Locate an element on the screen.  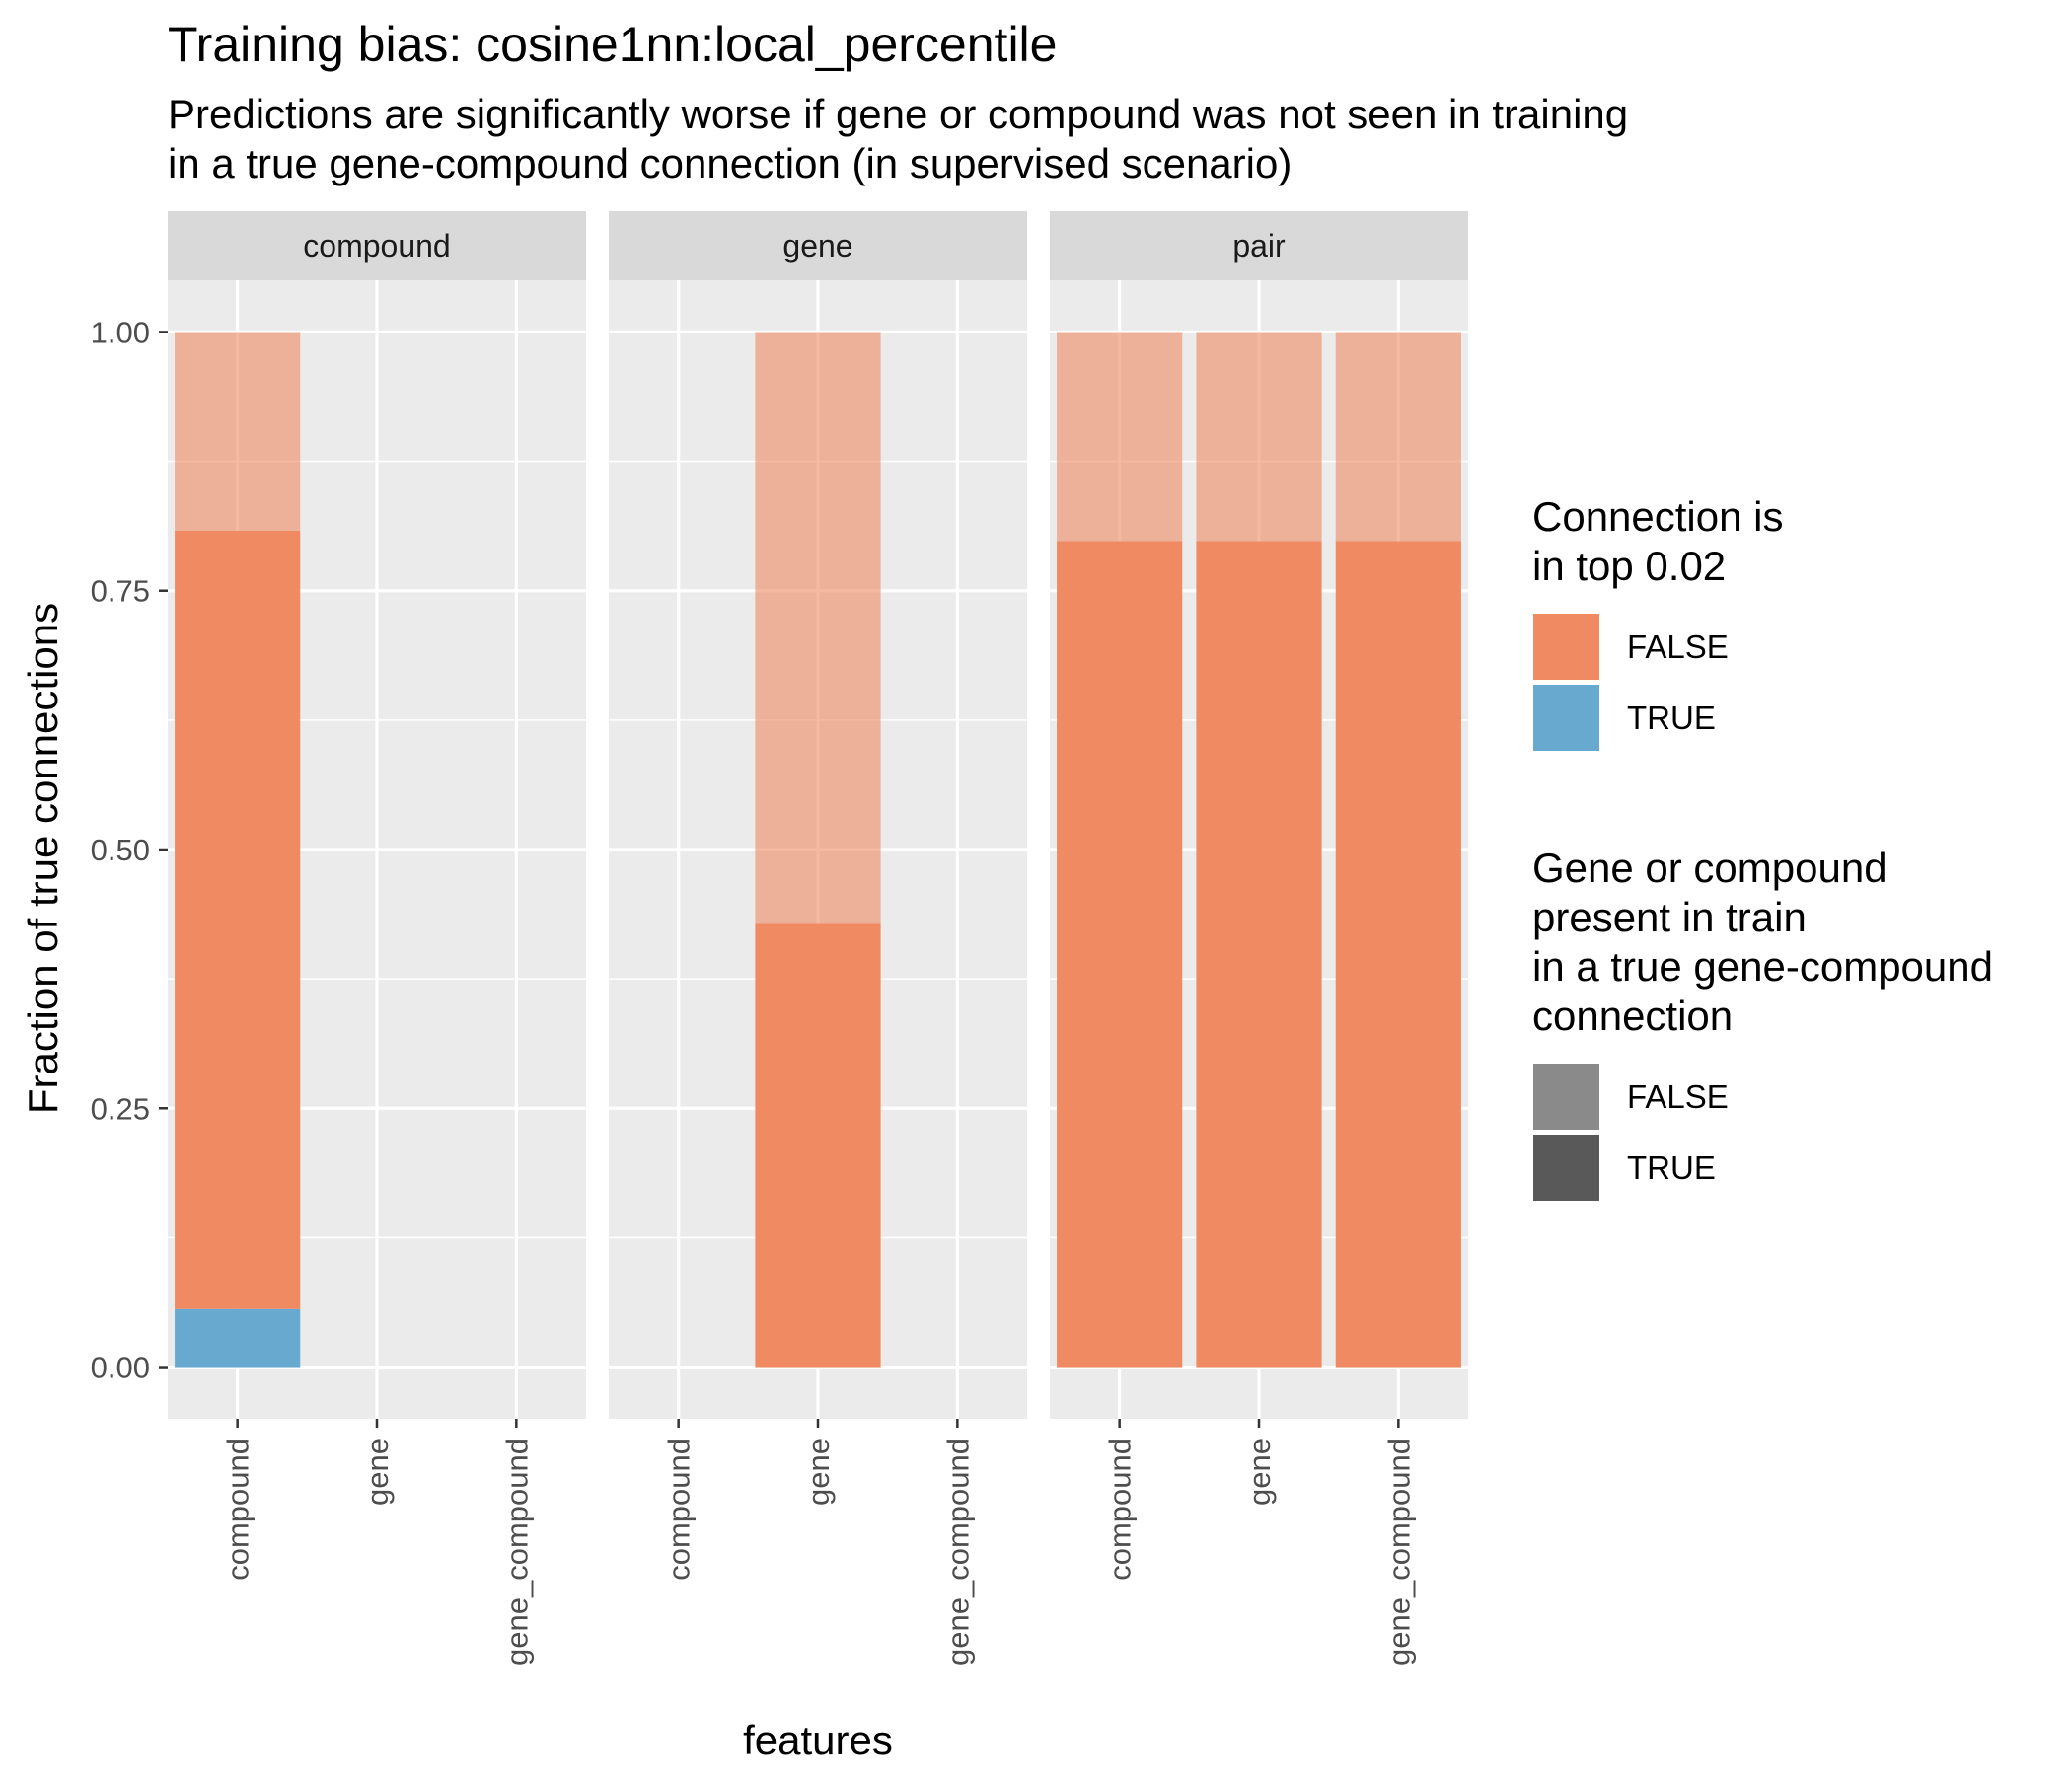
y-tick-label: 0.00 is located at coordinates (121, 1368).